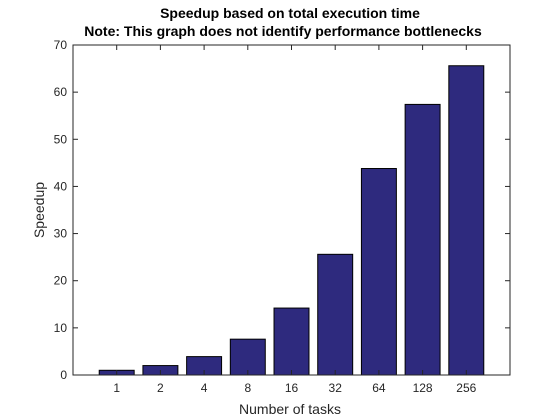  Describe the element at coordinates (61, 328) in the screenshot. I see `y-tick-label-10: 10` at that location.